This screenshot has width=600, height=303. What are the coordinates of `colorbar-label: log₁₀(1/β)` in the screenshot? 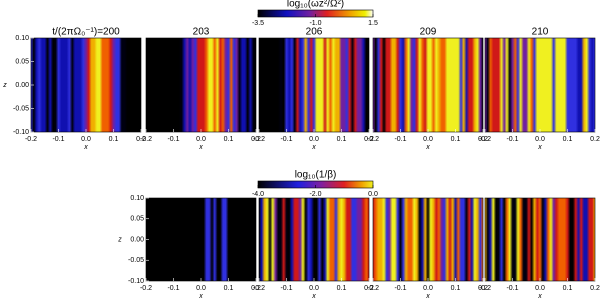 It's located at (316, 175).